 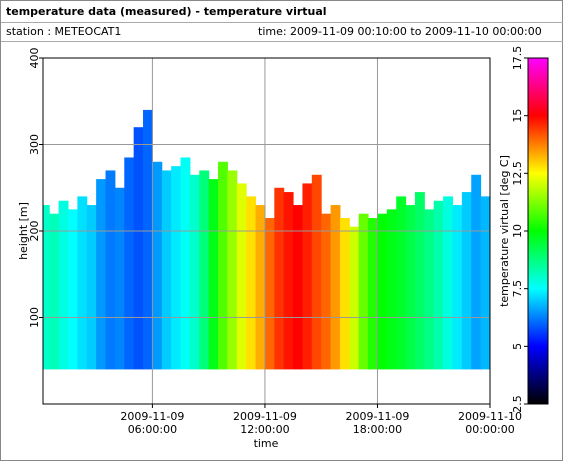 What do you see at coordinates (377, 423) in the screenshot?
I see `x-tick-label: 2009-11-09 18:00:00` at bounding box center [377, 423].